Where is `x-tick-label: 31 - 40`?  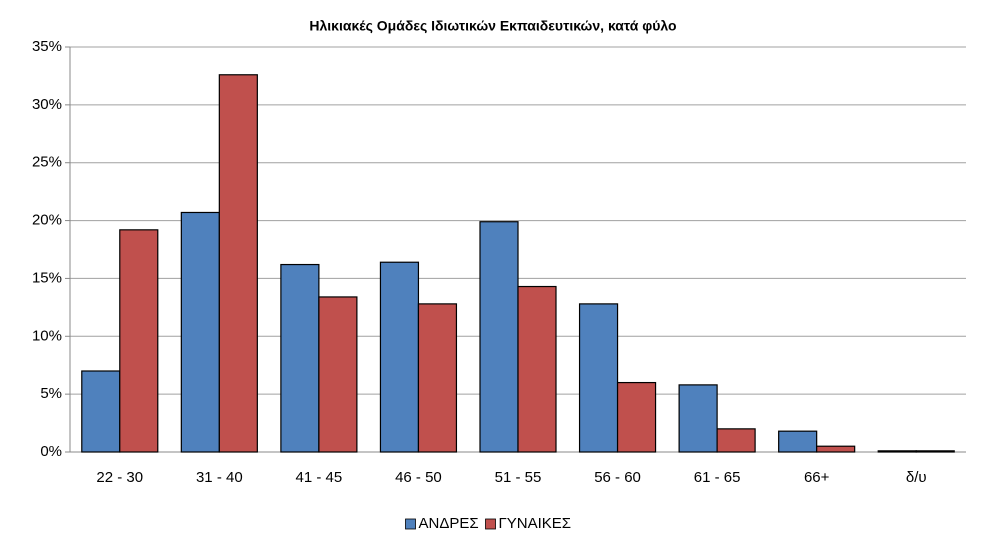
x-tick-label: 31 - 40 is located at coordinates (219, 477).